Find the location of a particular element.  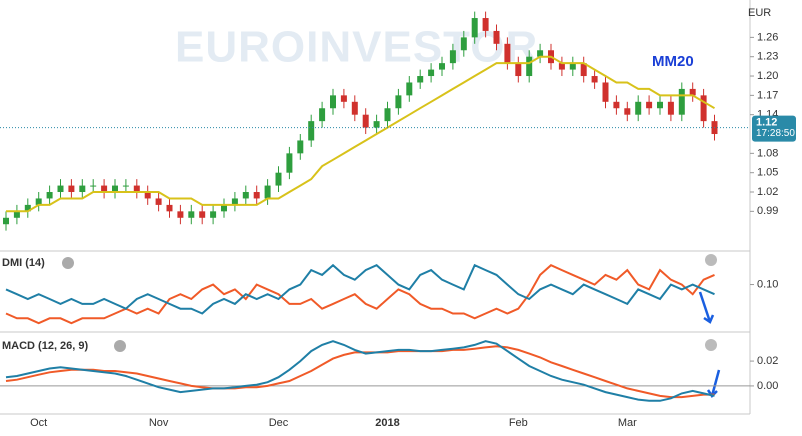

x-tick-label: Dec is located at coordinates (279, 423).